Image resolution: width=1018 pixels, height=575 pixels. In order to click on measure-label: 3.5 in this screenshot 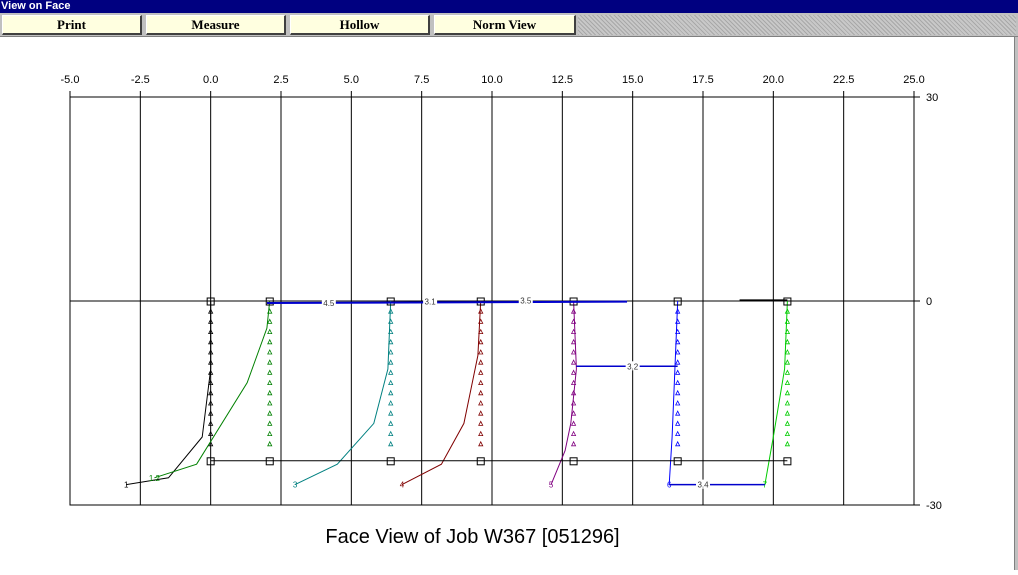, I will do `click(526, 300)`.